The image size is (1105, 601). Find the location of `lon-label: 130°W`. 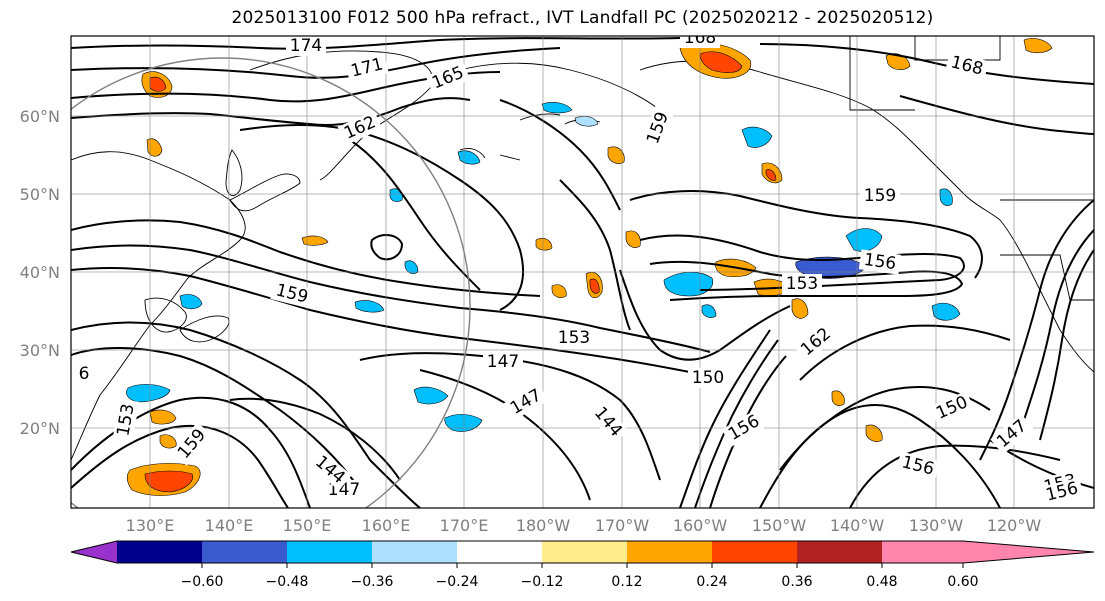

lon-label: 130°W is located at coordinates (936, 525).